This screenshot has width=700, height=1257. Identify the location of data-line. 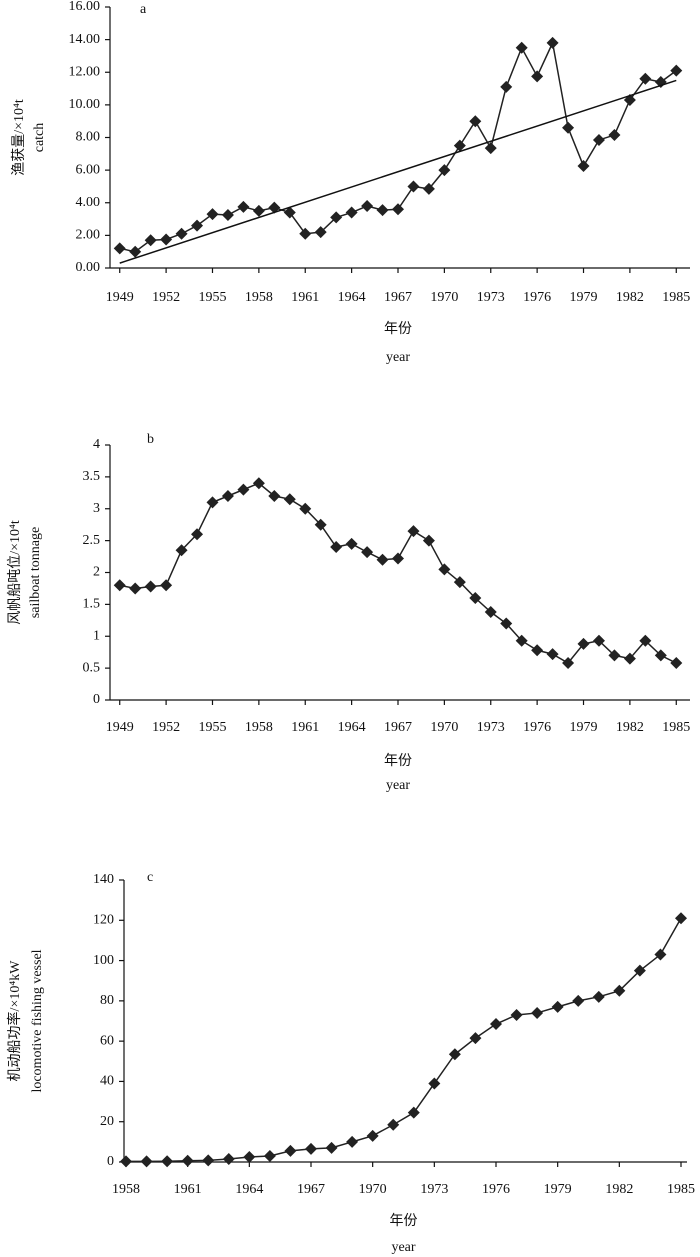
(398, 146).